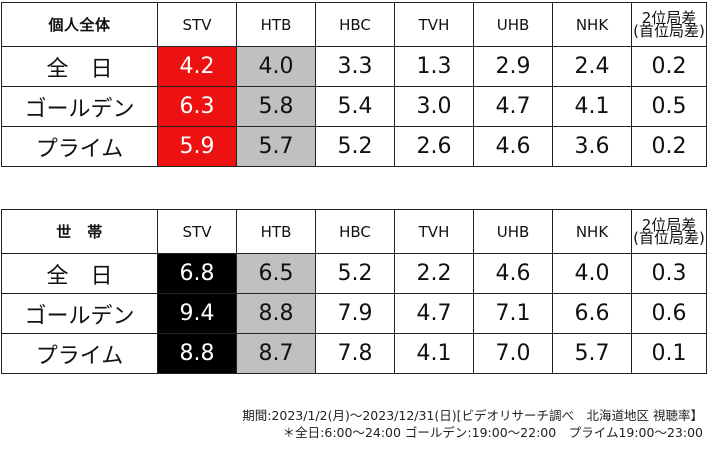 Image resolution: width=709 pixels, height=449 pixels. I want to click on cell-htb: 8.7, so click(276, 353).